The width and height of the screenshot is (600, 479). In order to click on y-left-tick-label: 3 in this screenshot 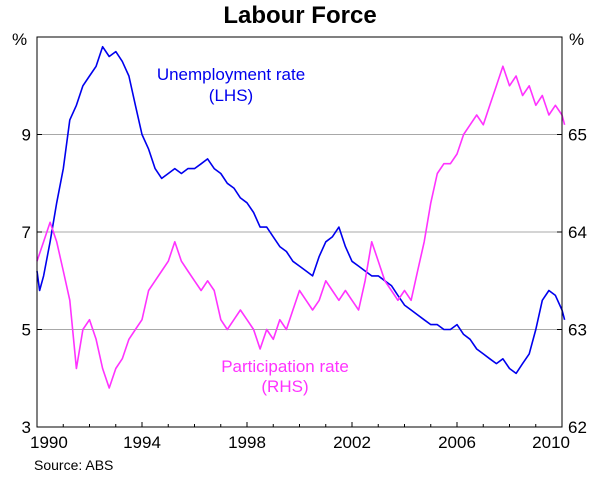, I will do `click(26, 427)`.